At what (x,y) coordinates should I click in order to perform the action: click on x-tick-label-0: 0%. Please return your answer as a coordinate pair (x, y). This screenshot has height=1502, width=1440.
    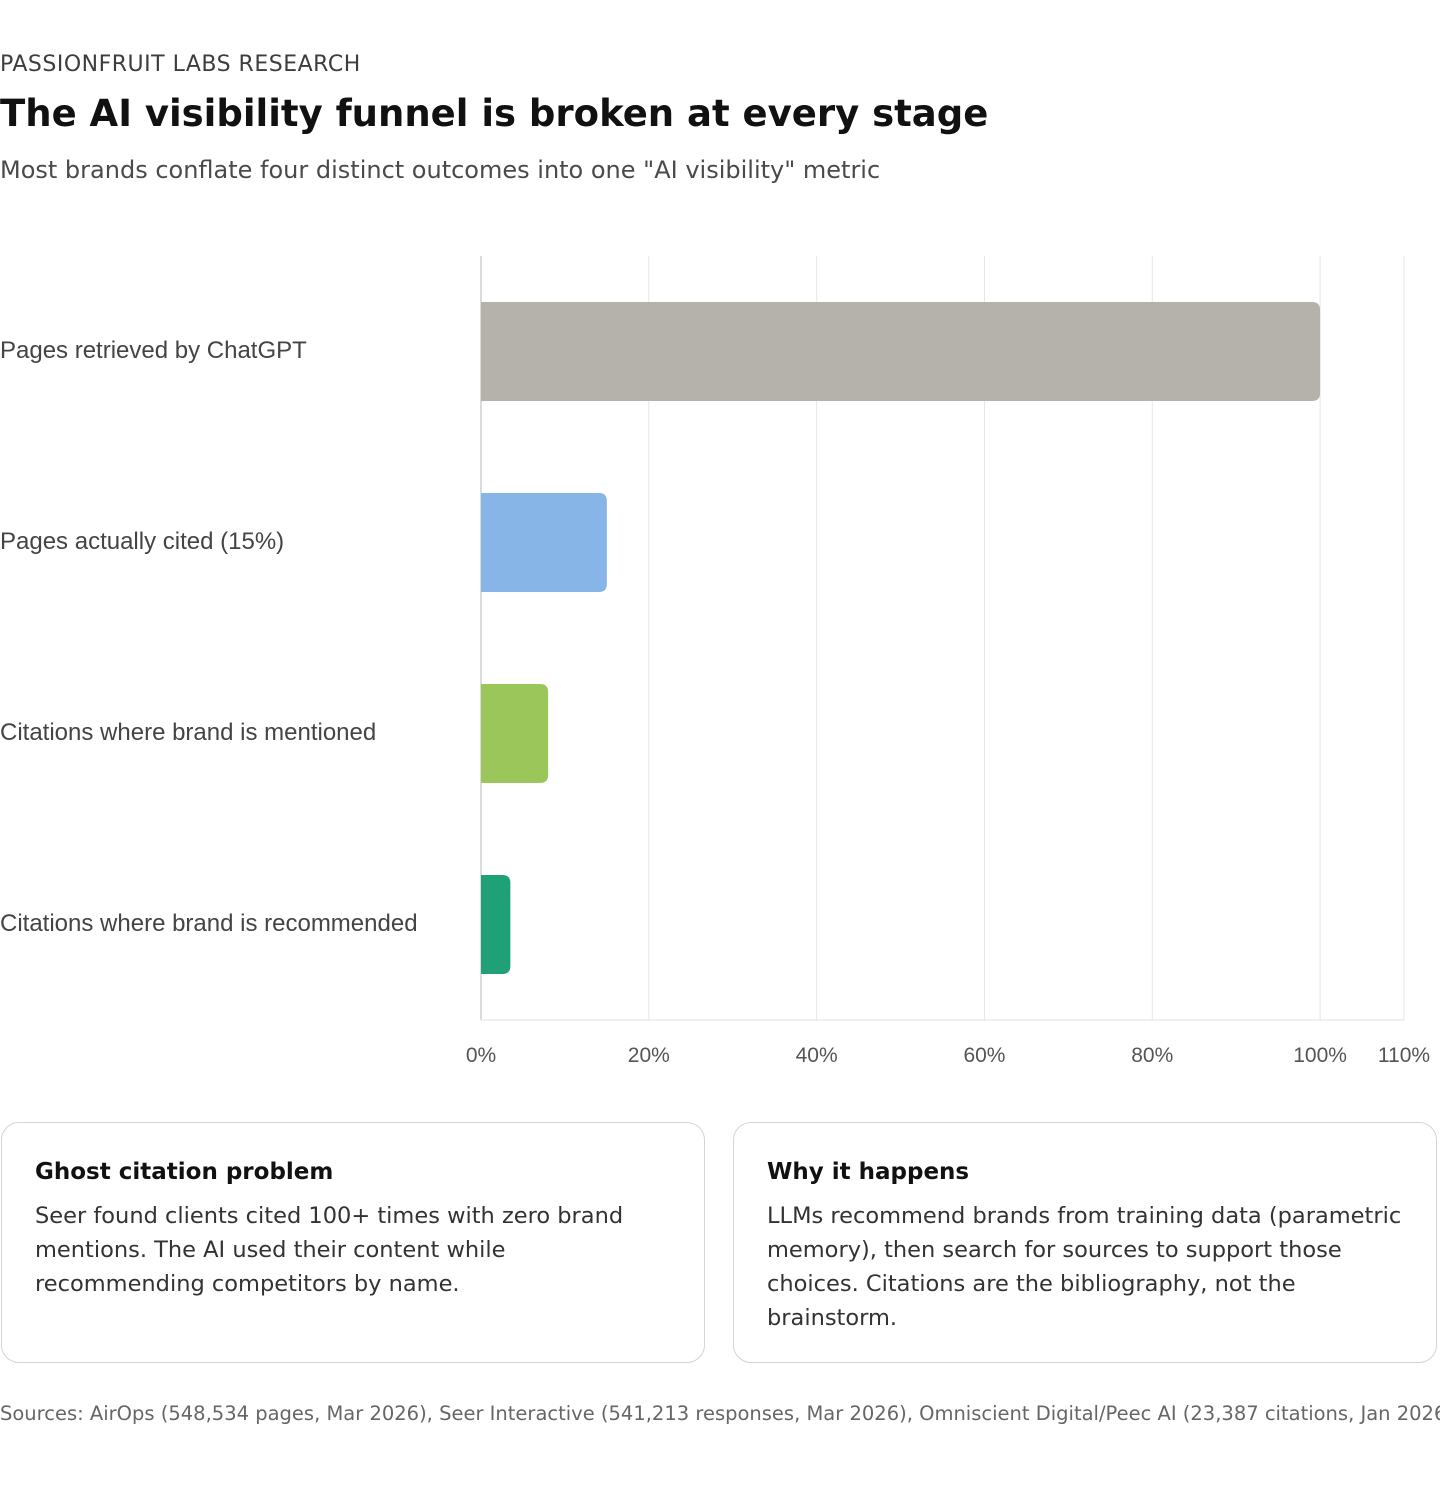
    Looking at the image, I should click on (481, 1055).